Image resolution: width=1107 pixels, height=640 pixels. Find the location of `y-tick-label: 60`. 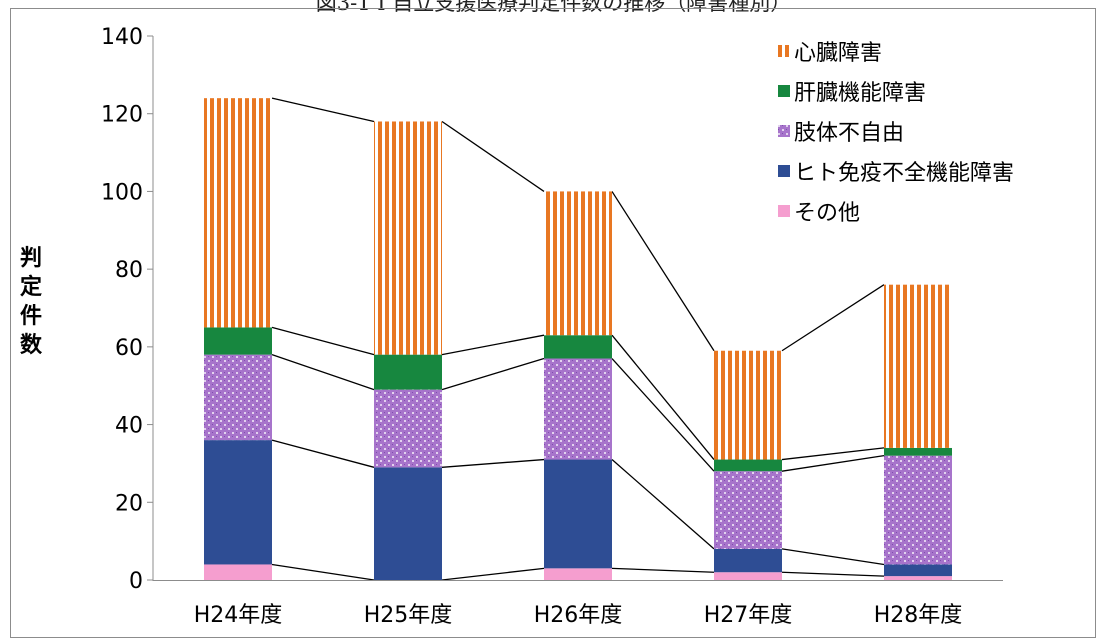

y-tick-label: 60 is located at coordinates (129, 348).